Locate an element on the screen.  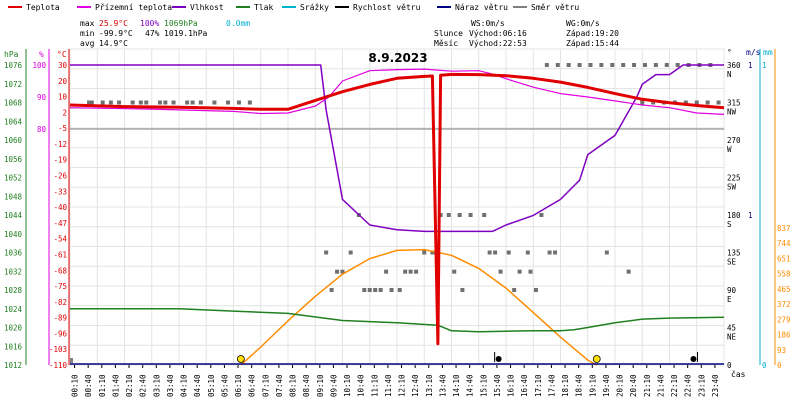
temp-tick: -82 is located at coordinates (60, 302).